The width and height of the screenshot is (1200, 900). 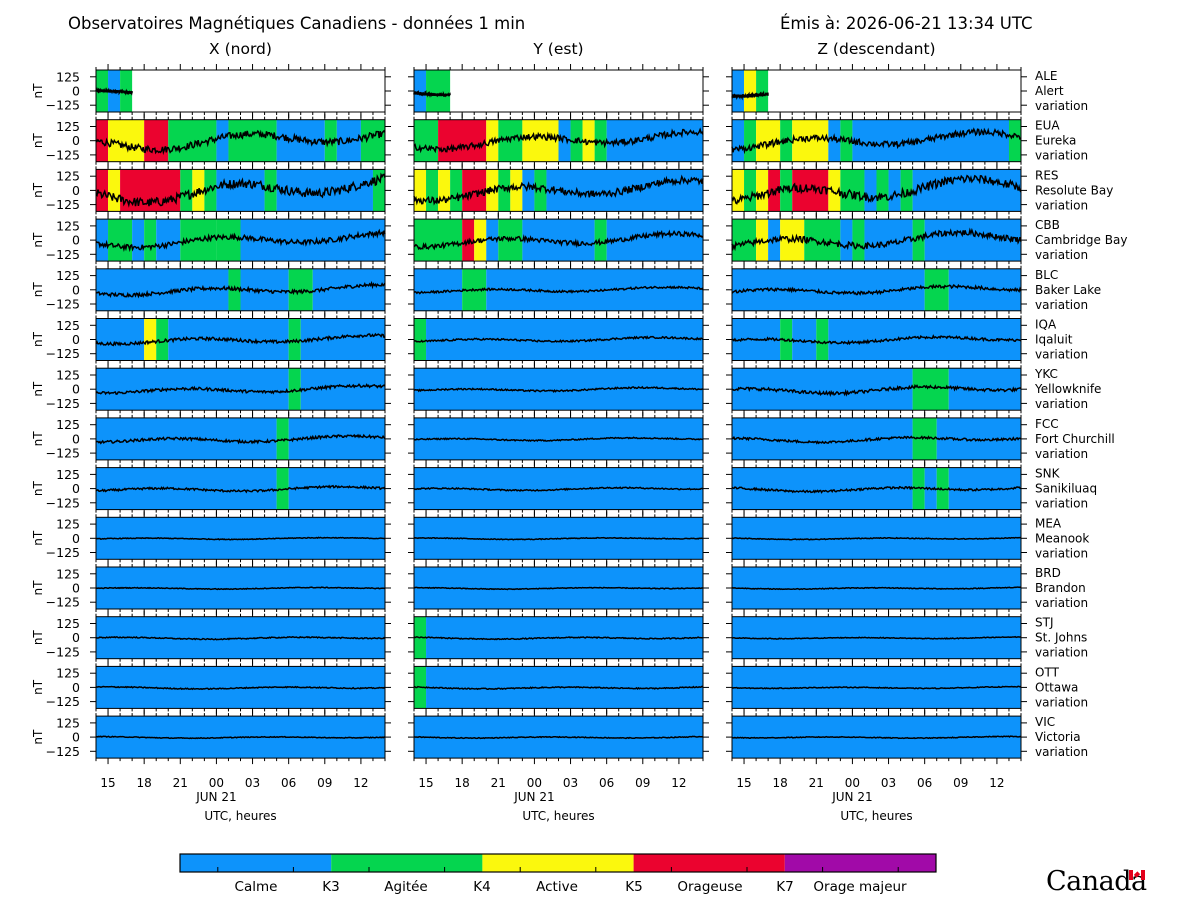 I want to click on station-name: St. Johns, so click(x=1061, y=638).